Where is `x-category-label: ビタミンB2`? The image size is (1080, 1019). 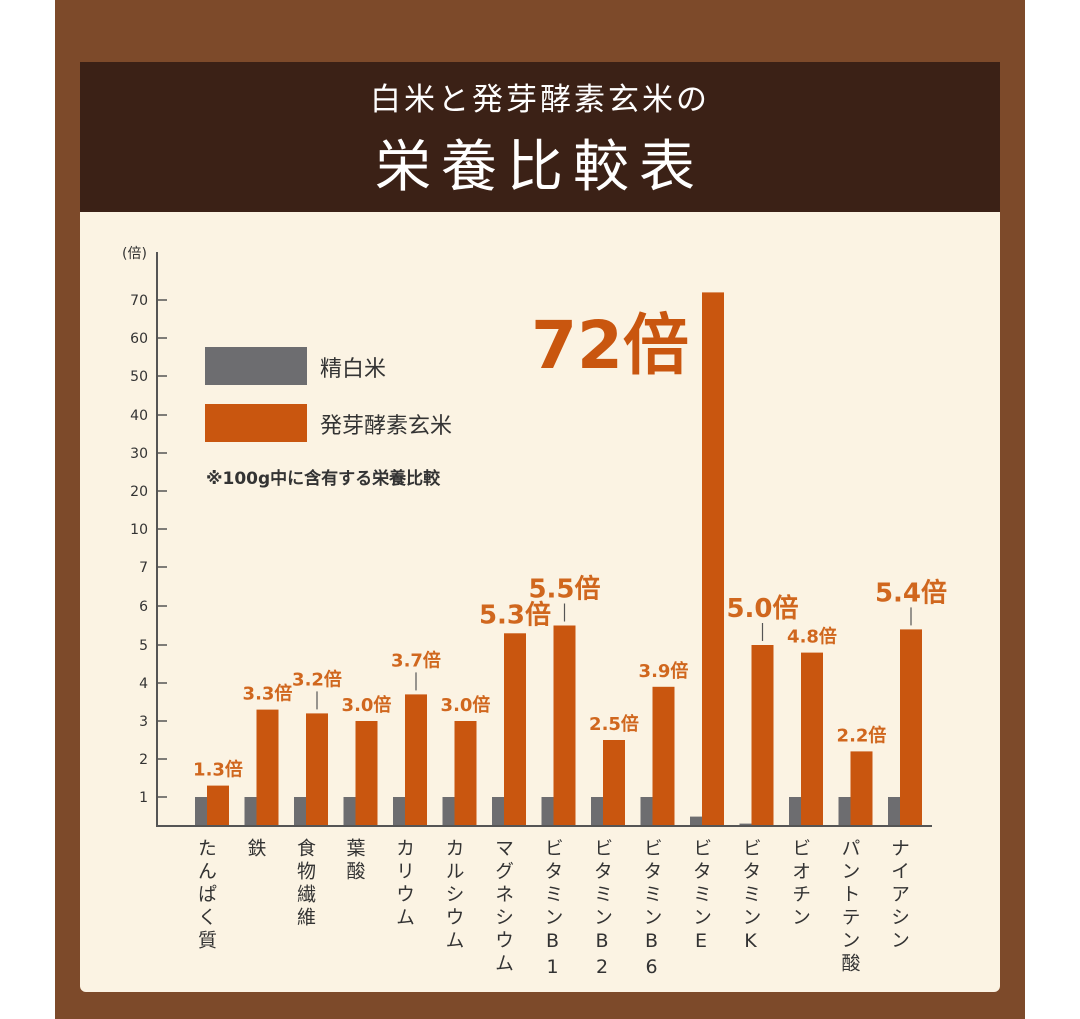
x-category-label: ビタミンB2 is located at coordinates (602, 910).